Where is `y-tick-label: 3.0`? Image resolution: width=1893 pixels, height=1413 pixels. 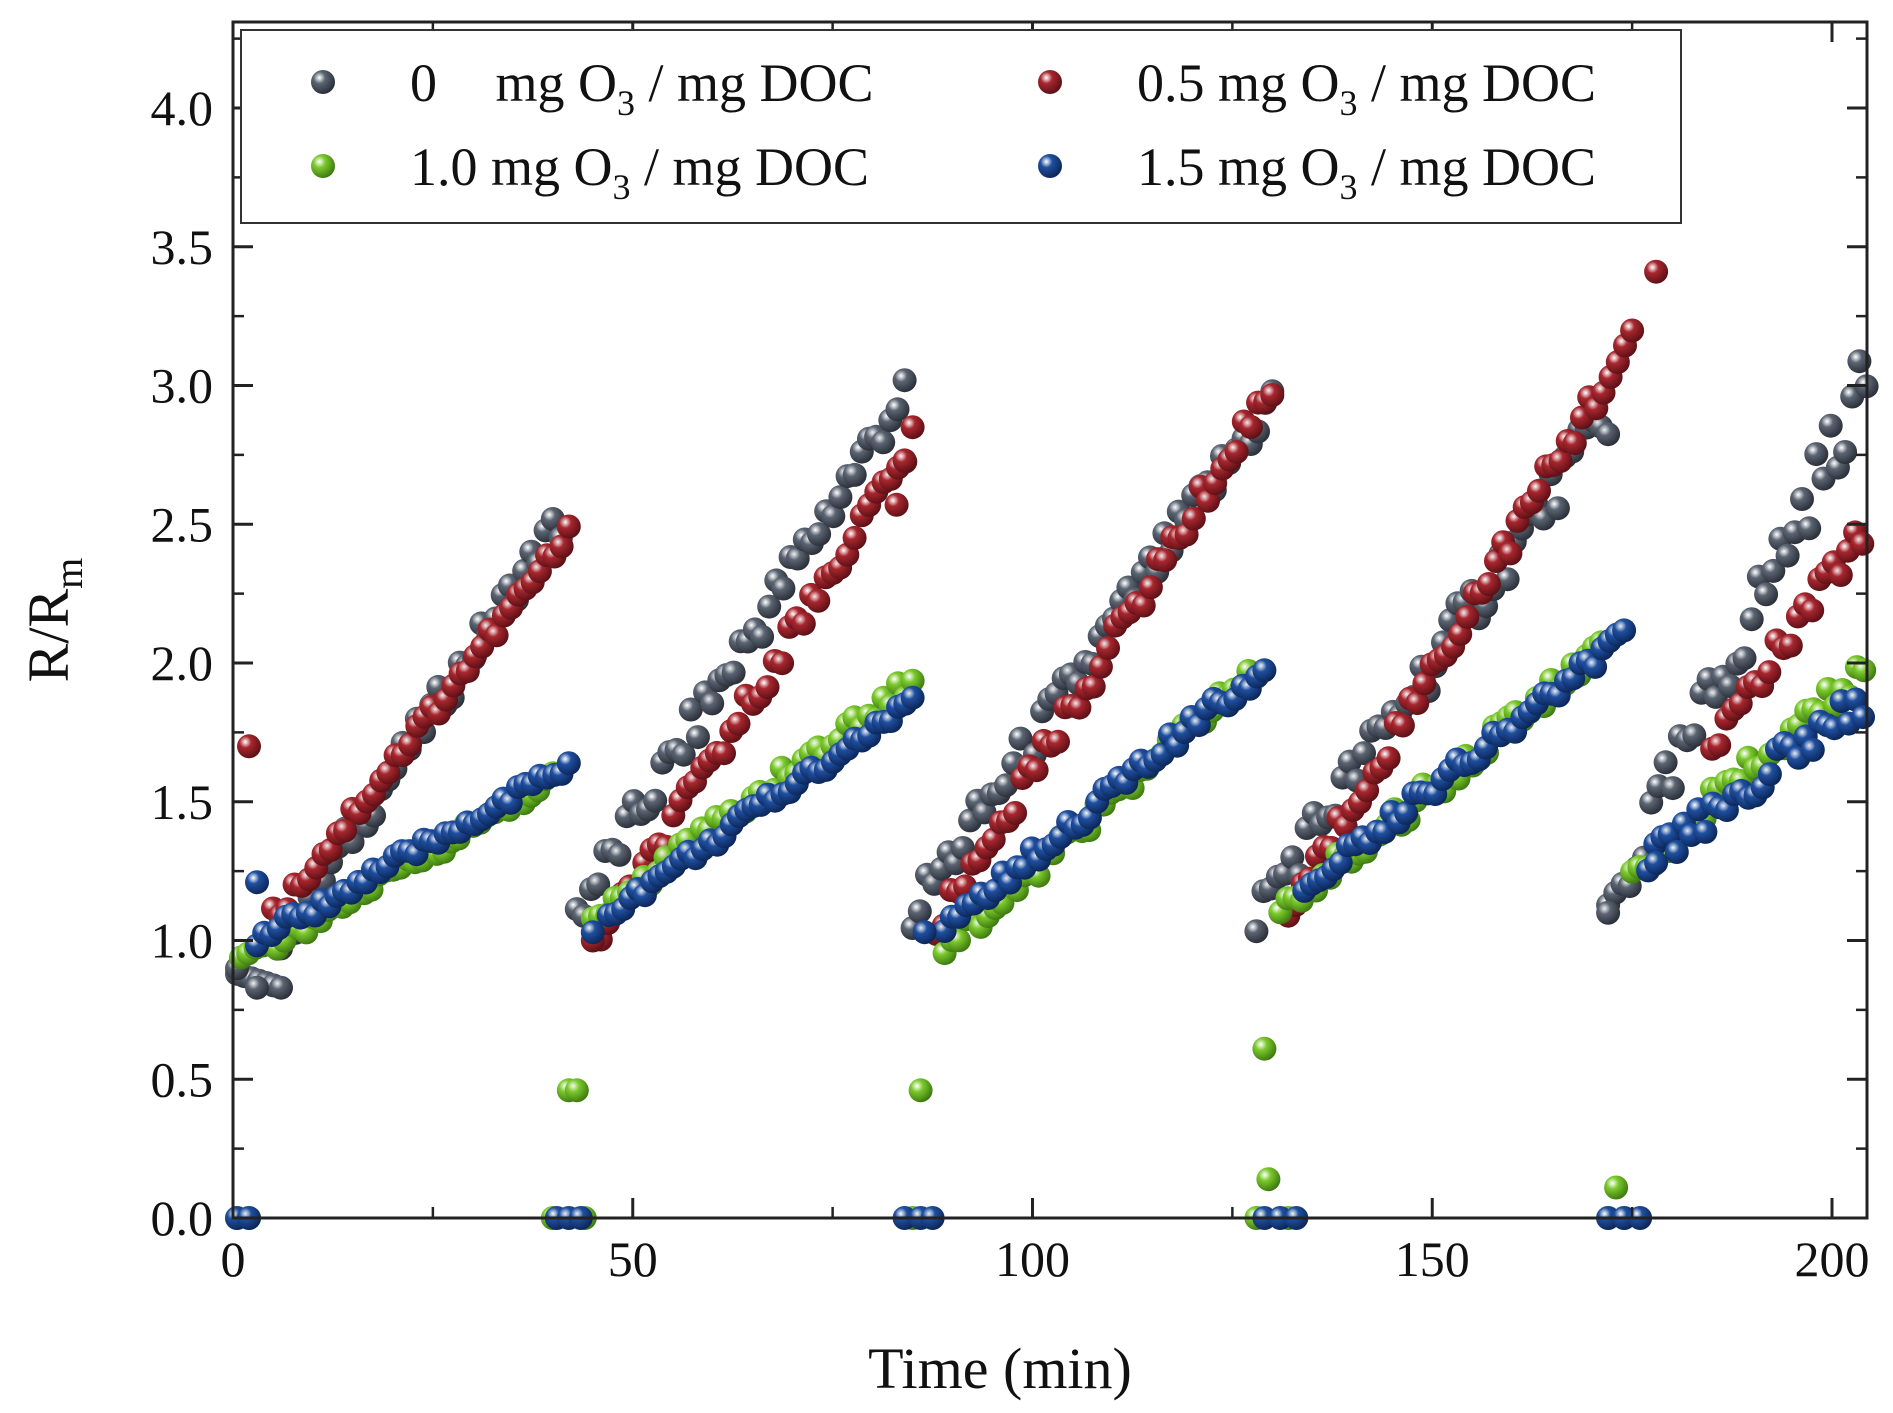
y-tick-label: 3.0 is located at coordinates (182, 386).